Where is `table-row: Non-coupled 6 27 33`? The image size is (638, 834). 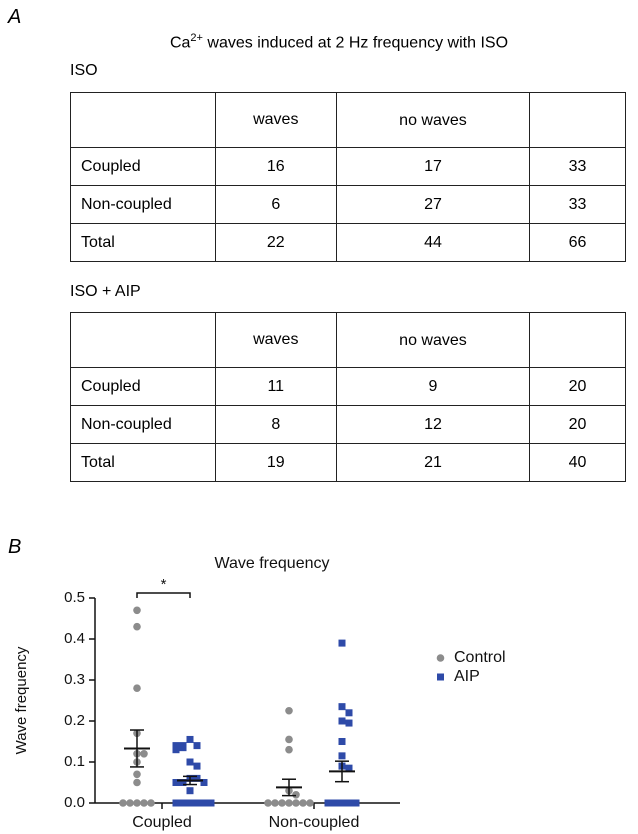 table-row: Non-coupled 6 27 33 is located at coordinates (348, 204).